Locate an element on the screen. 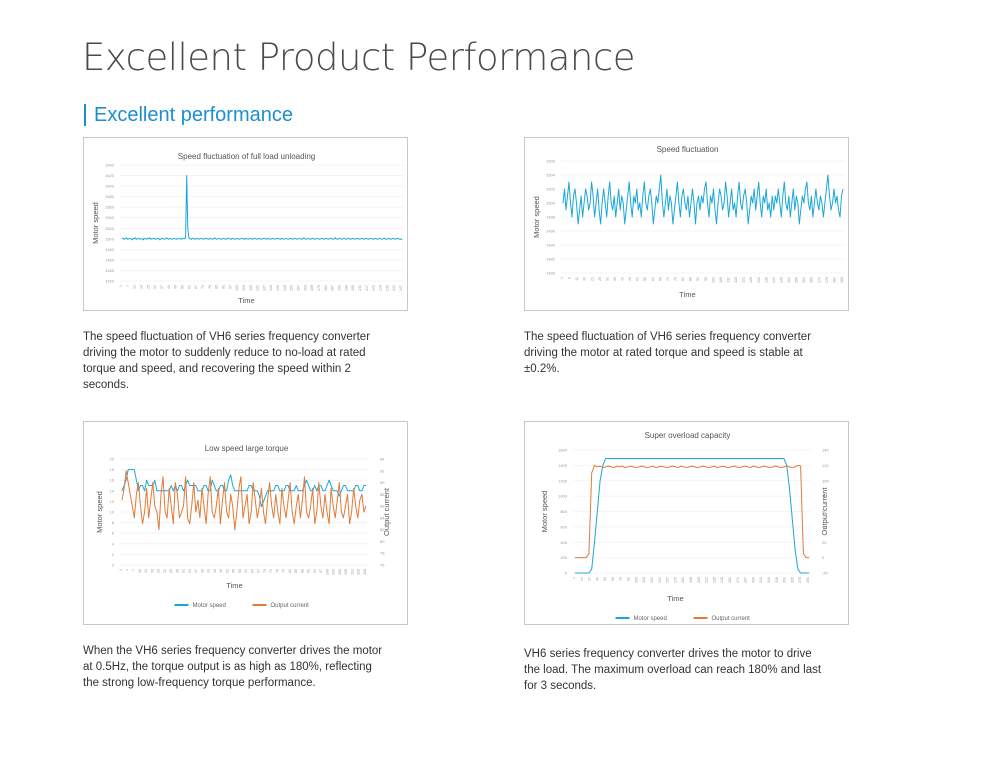  x-tick-label: 13 is located at coordinates (146, 571).